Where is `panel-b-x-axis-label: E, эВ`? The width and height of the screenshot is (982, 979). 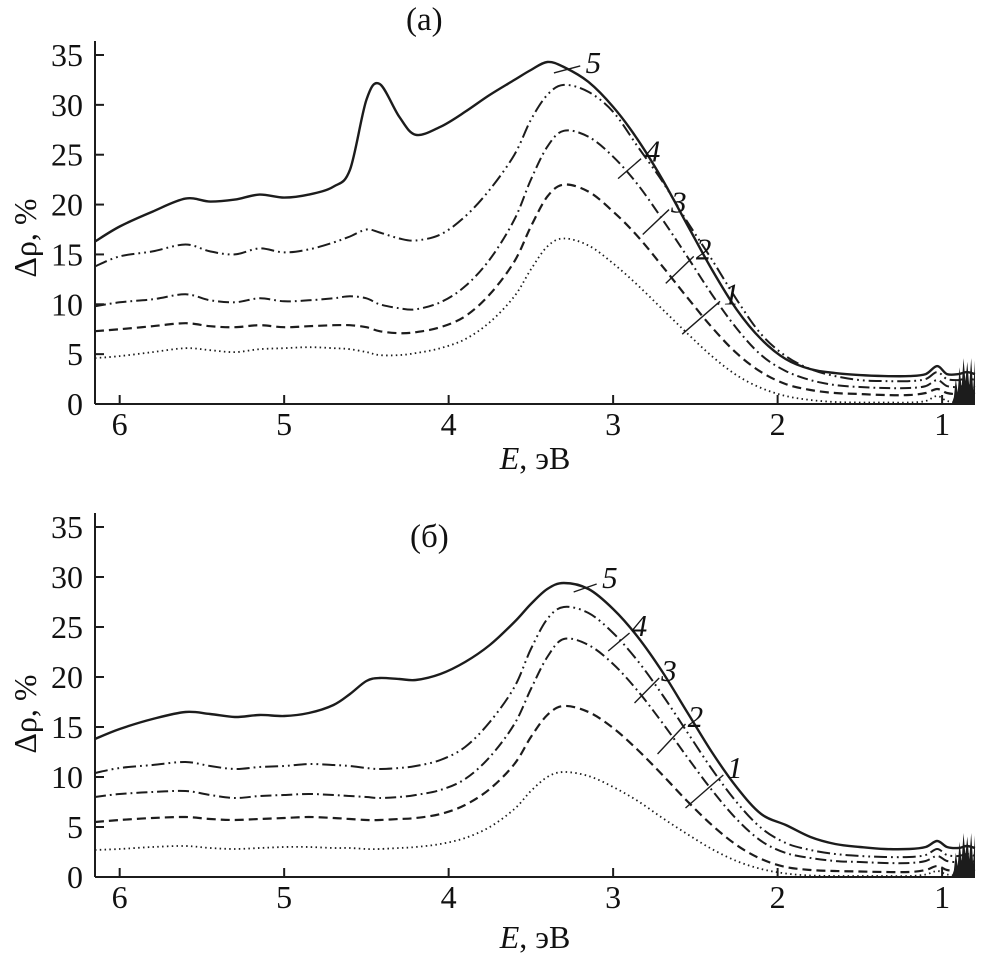 panel-b-x-axis-label: E, эВ is located at coordinates (535, 937).